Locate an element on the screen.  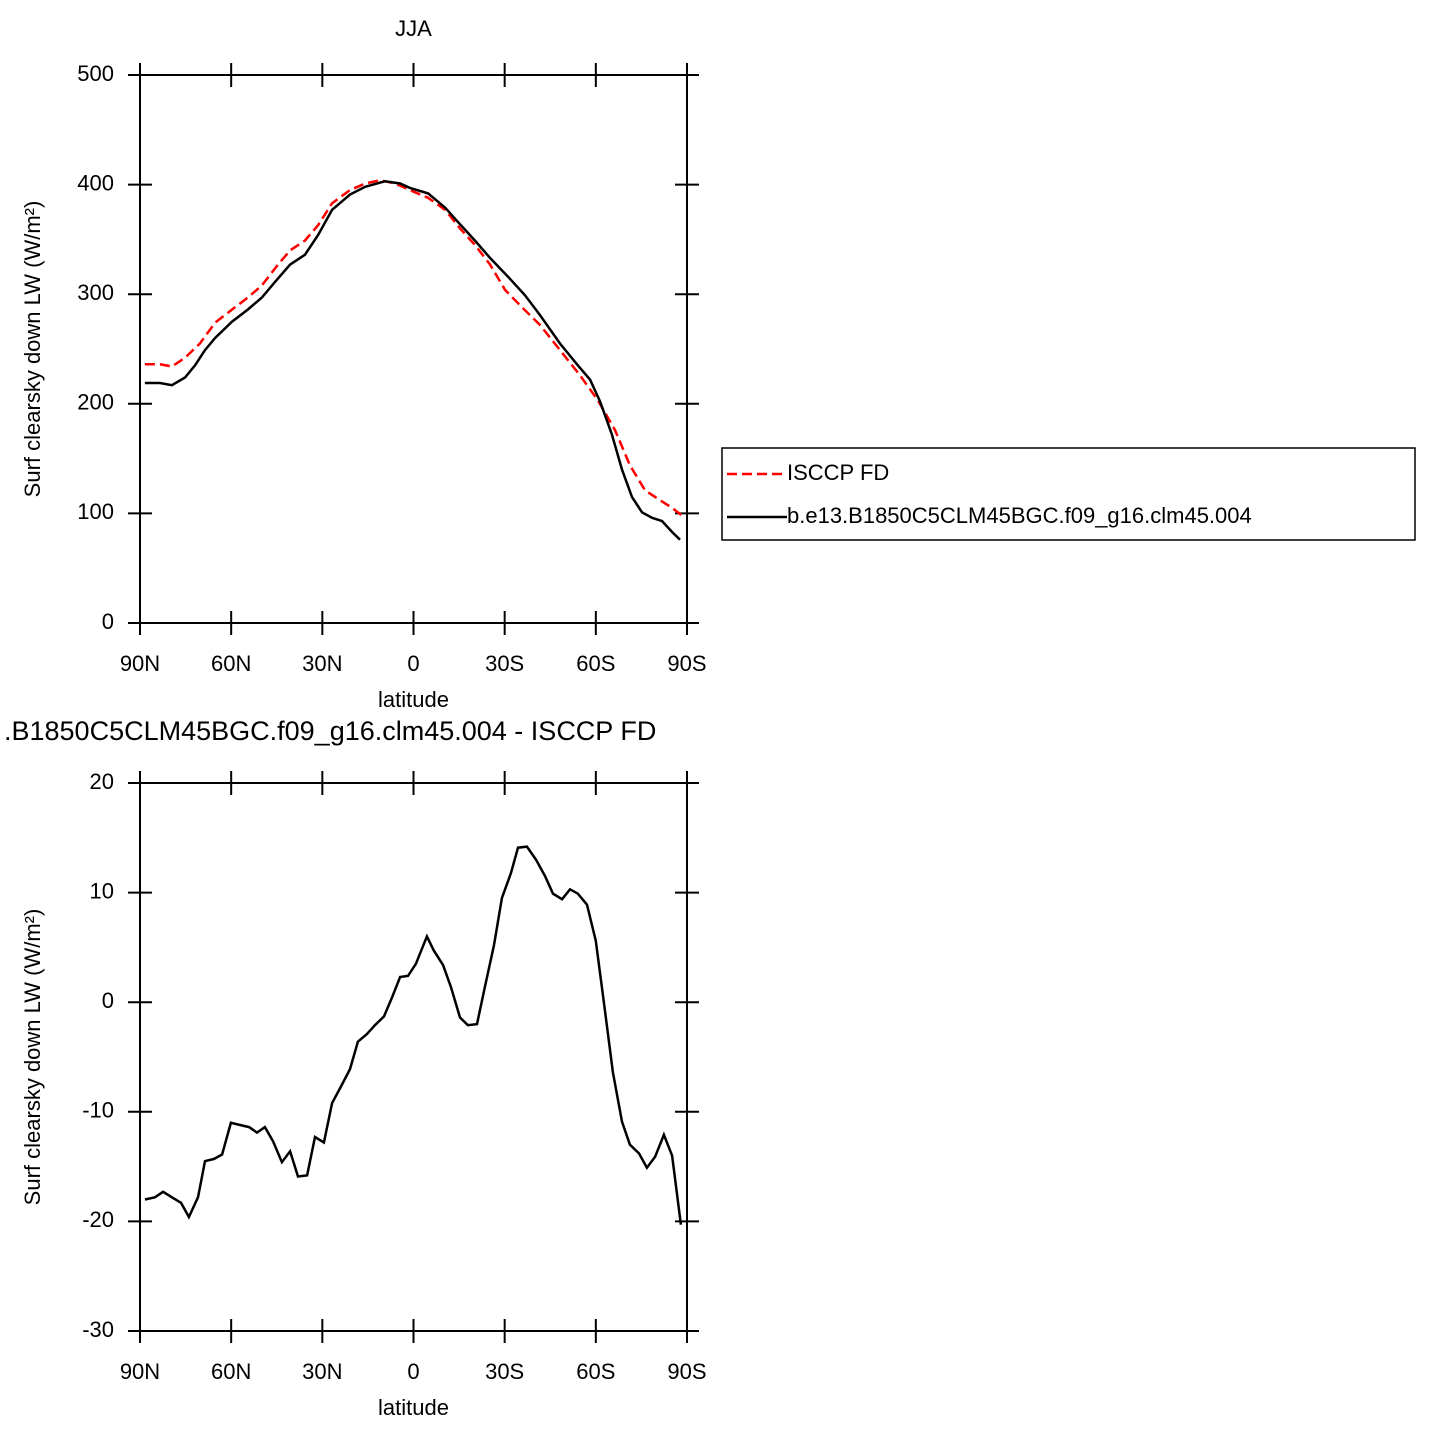
legend-label: ISCCP FD is located at coordinates (838, 472).